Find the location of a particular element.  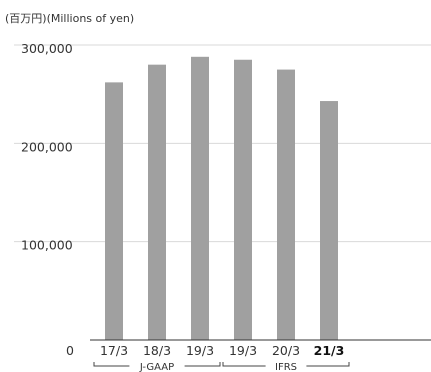

x-tick-label: 21/3 is located at coordinates (329, 350).